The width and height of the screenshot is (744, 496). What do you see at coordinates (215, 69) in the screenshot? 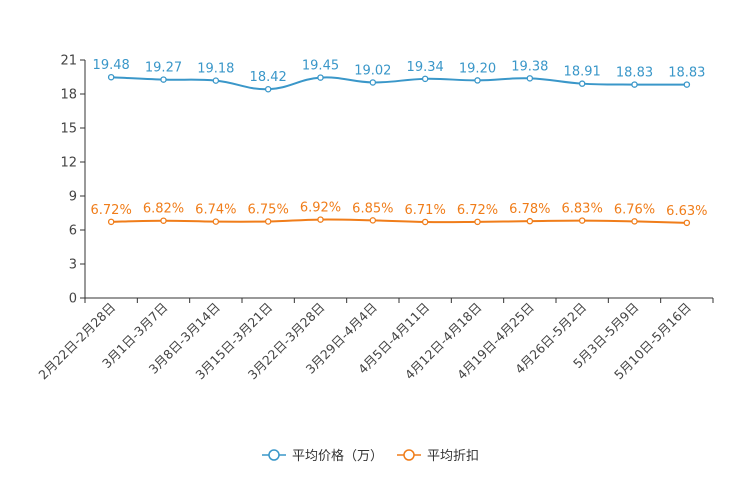
I see `data-label: 19.18` at bounding box center [215, 69].